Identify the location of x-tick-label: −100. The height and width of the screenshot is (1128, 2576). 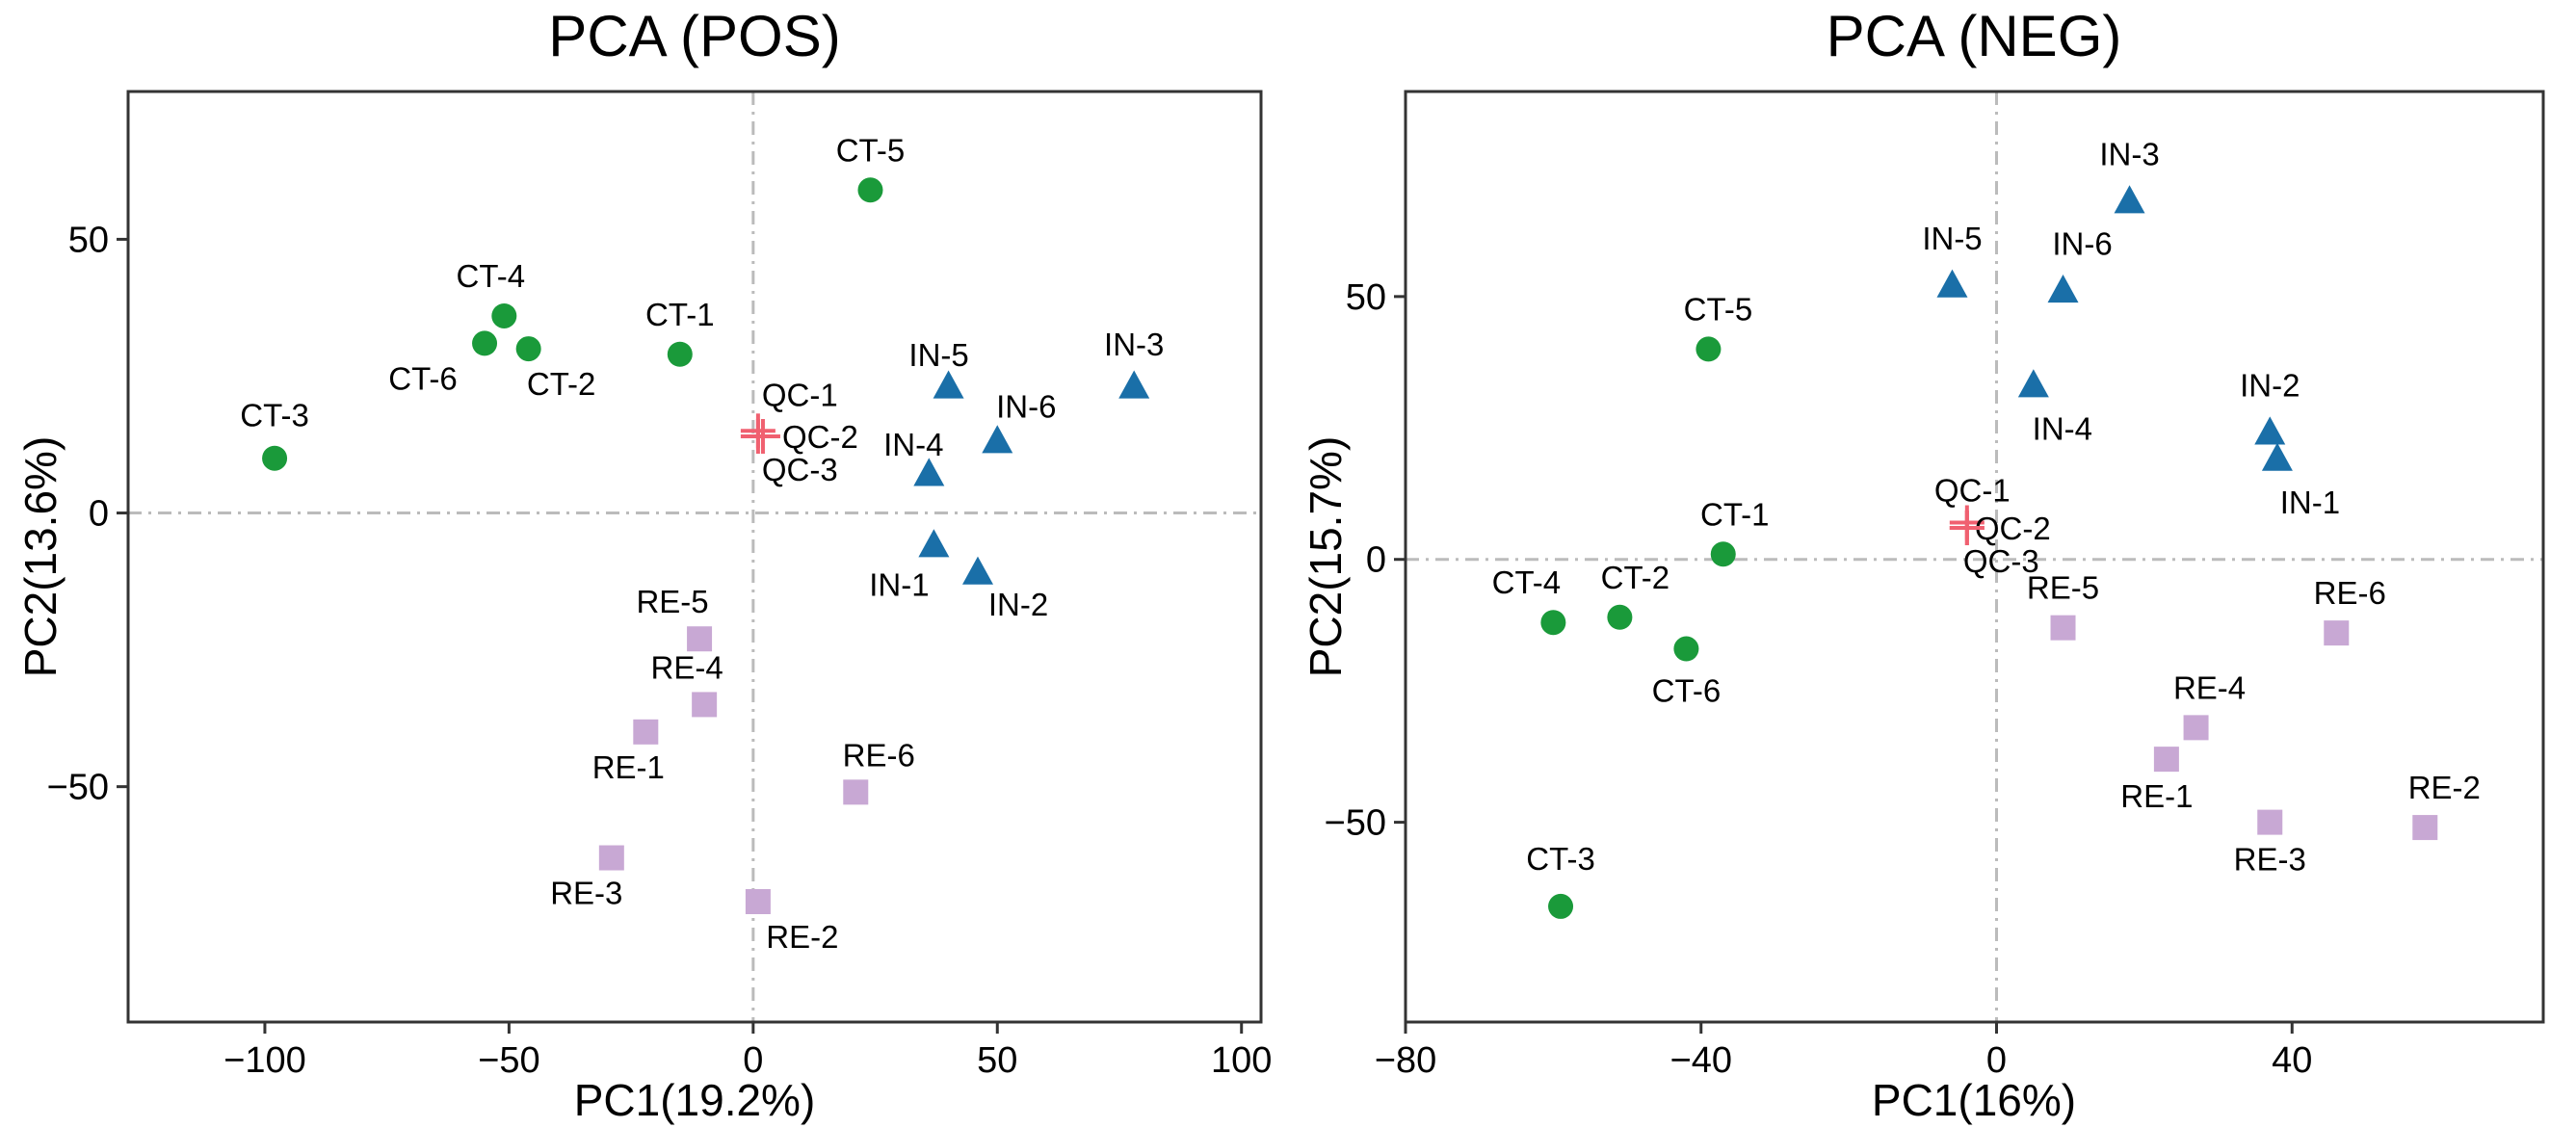
(264, 1060).